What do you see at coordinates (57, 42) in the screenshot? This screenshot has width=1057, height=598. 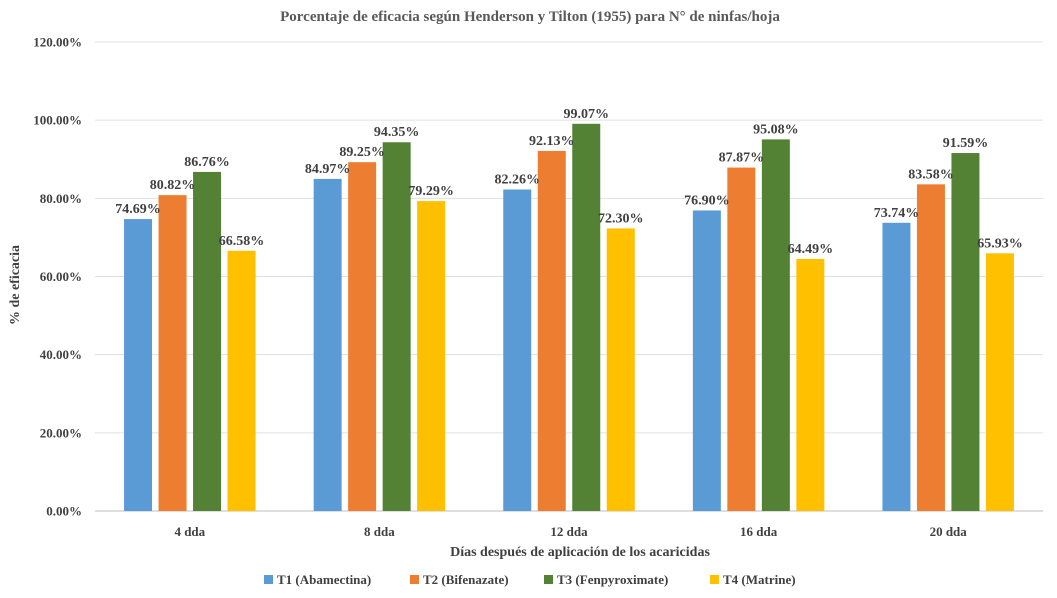 I see `y-tick-label: 120.00%` at bounding box center [57, 42].